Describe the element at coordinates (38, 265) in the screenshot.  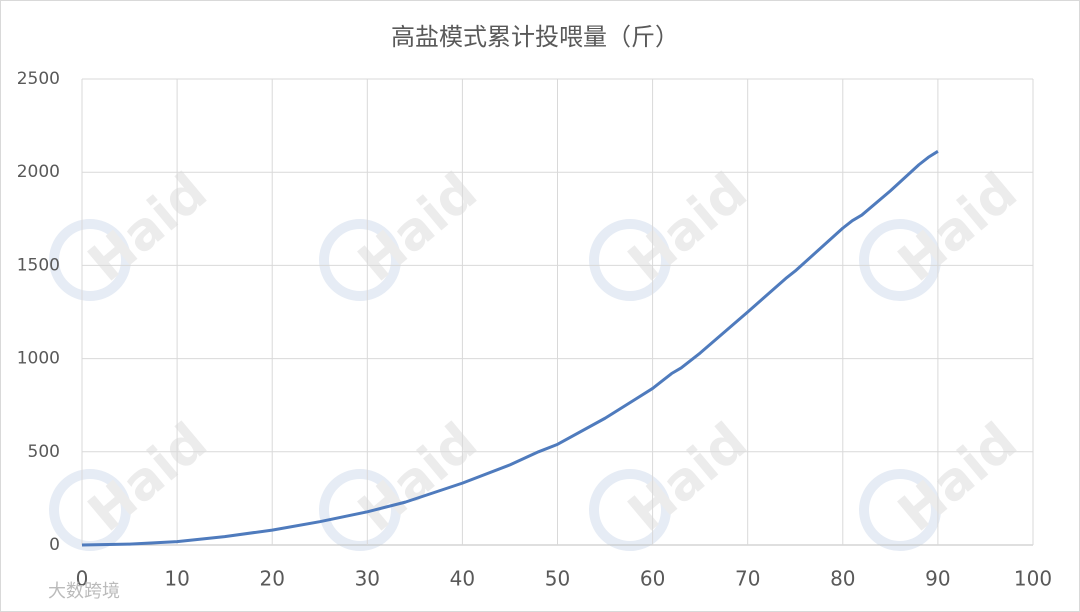
I see `y-tick-label: 1500` at that location.